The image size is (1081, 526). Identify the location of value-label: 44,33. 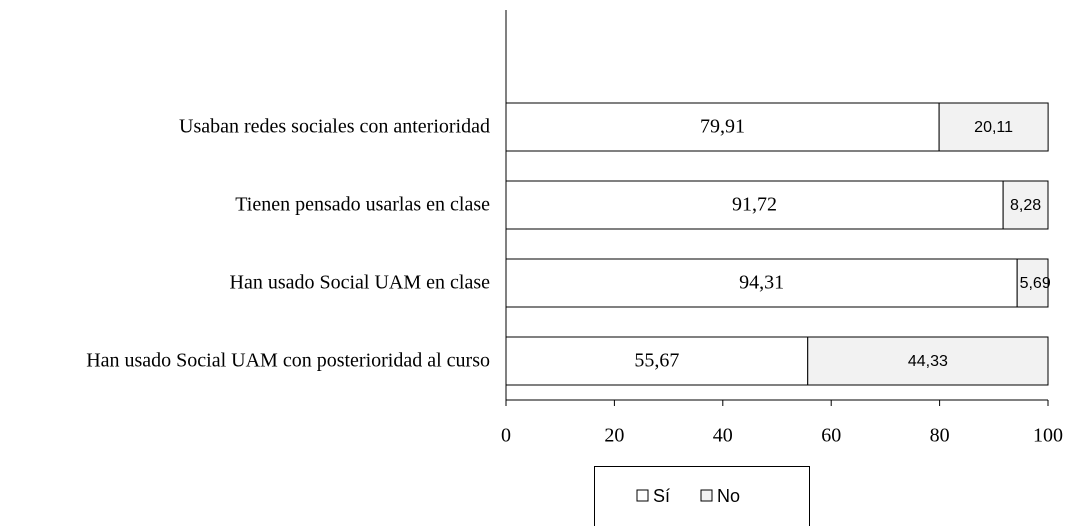
(928, 361).